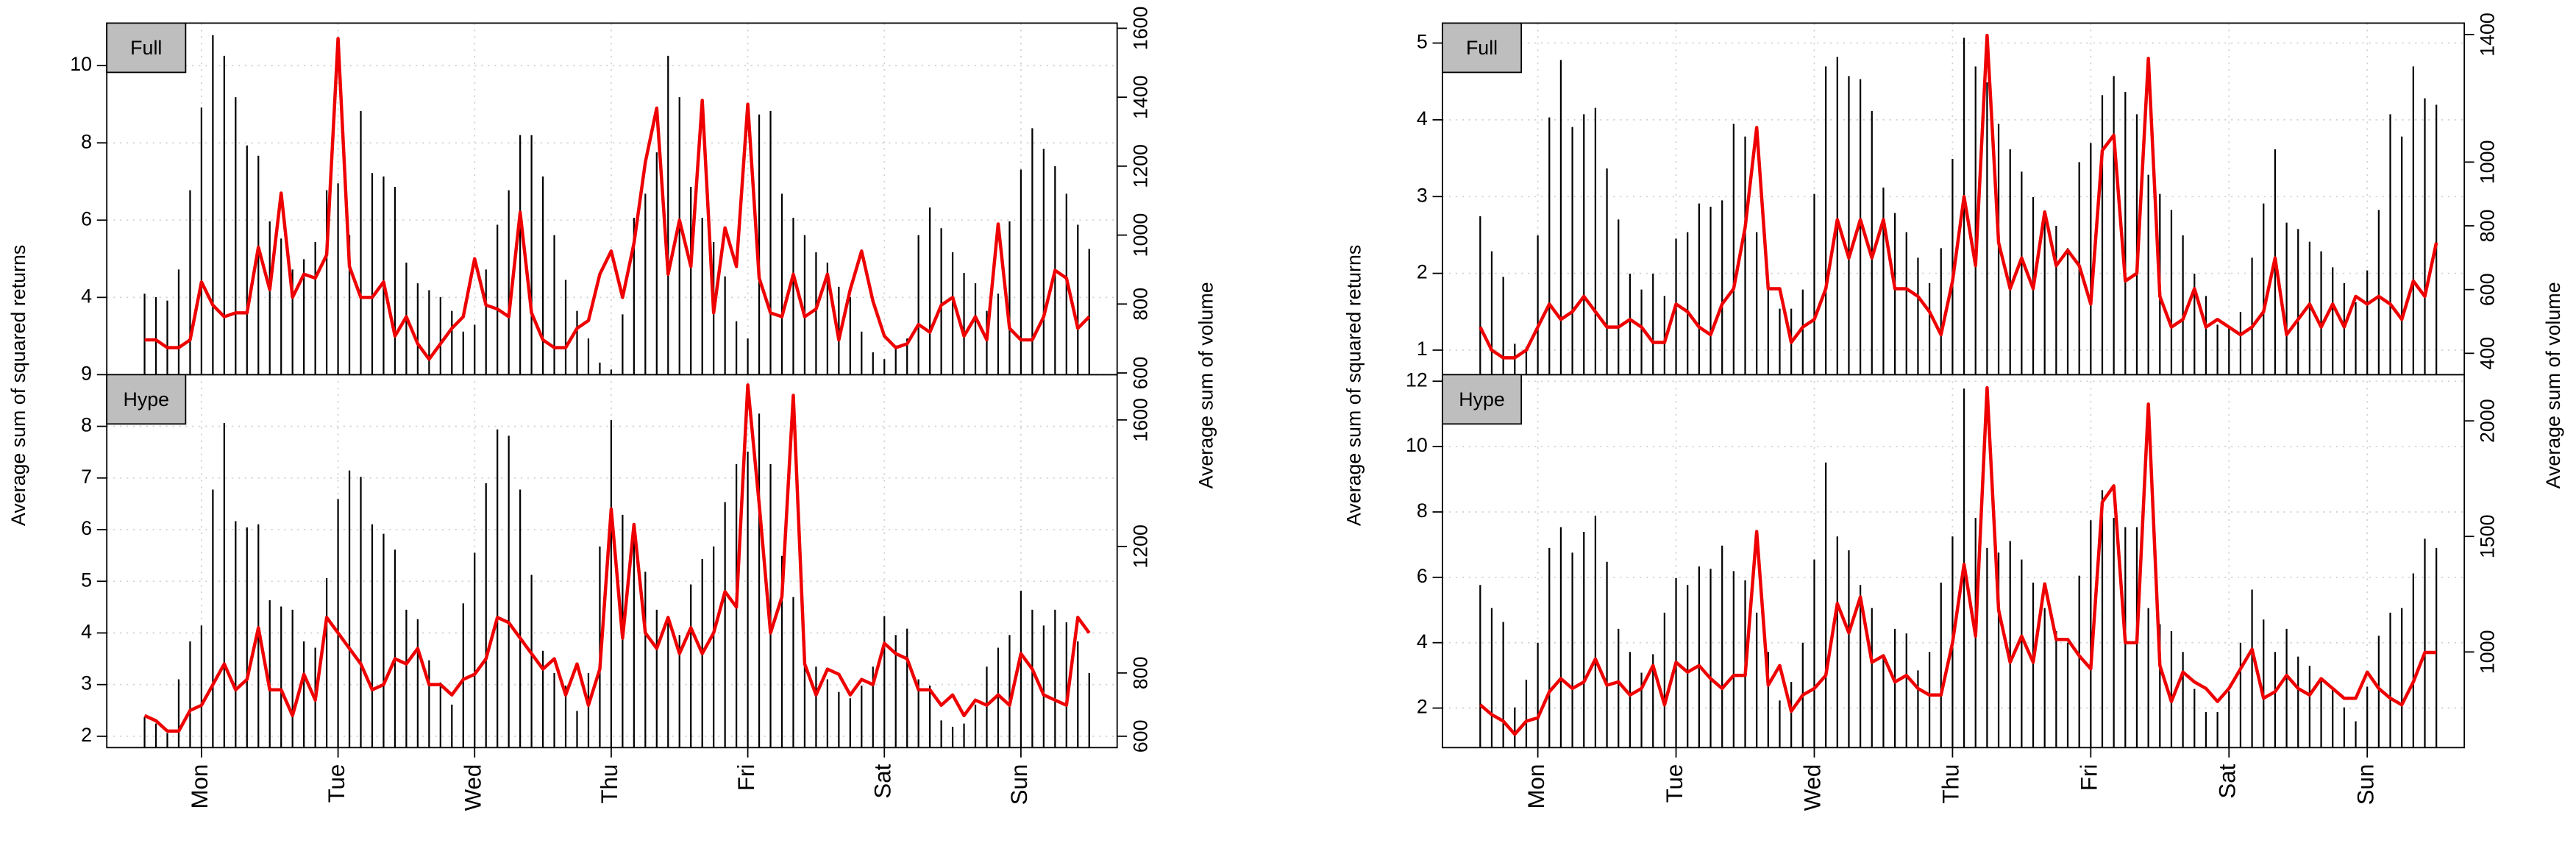  Describe the element at coordinates (1417, 380) in the screenshot. I see `y-tick-label: 12` at that location.